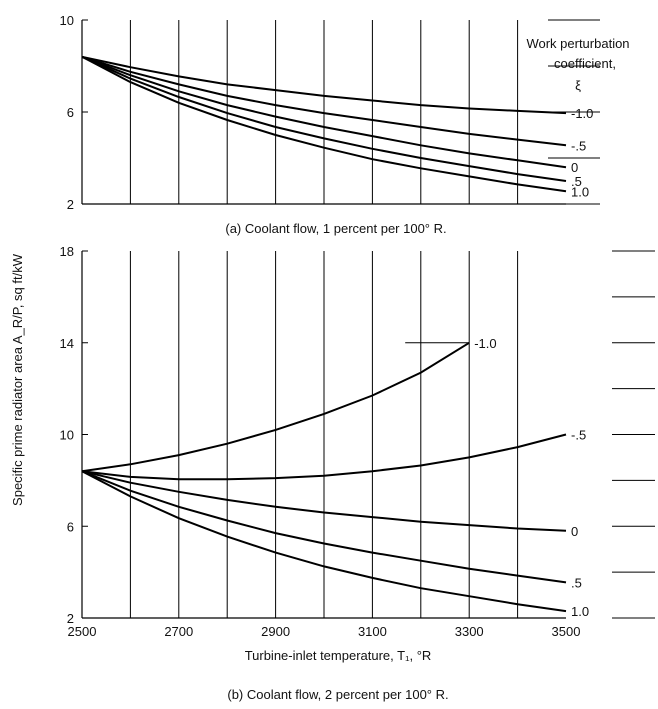 This screenshot has height=709, width=658. Describe the element at coordinates (337, 694) in the screenshot. I see `caption-b: (b) Coolant flow, 2 percent per 100° R.` at that location.